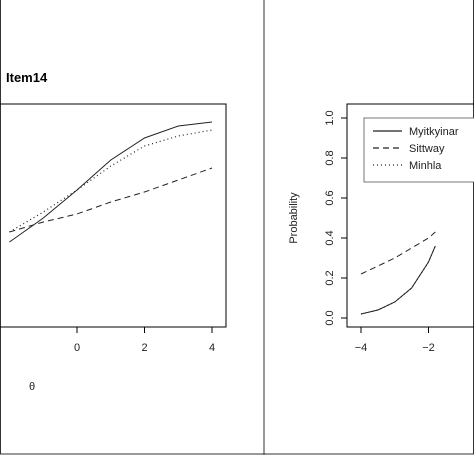  I want to click on y-tick-label: 0.2, so click(330, 277).